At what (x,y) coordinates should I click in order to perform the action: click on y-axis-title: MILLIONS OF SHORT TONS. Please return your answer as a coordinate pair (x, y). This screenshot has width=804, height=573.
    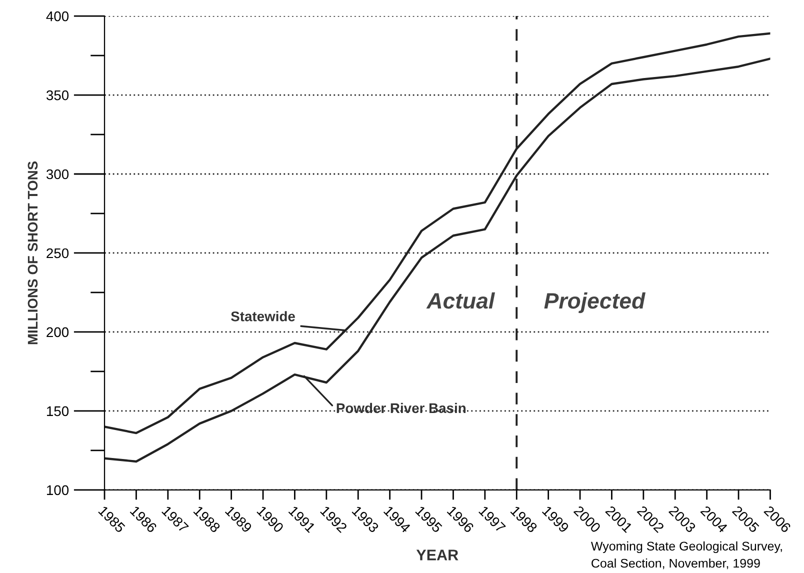
    Looking at the image, I should click on (33, 252).